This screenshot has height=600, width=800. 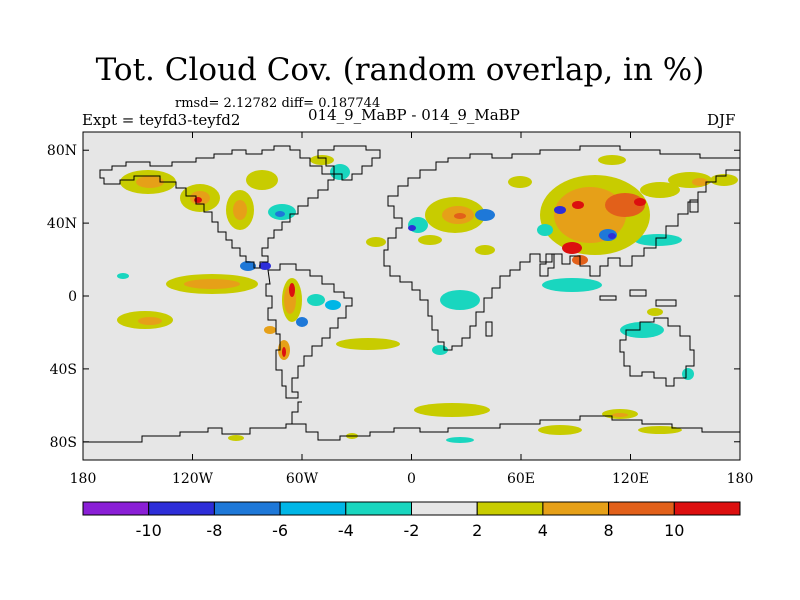 I want to click on coastline-south-america, so click(x=309, y=331).